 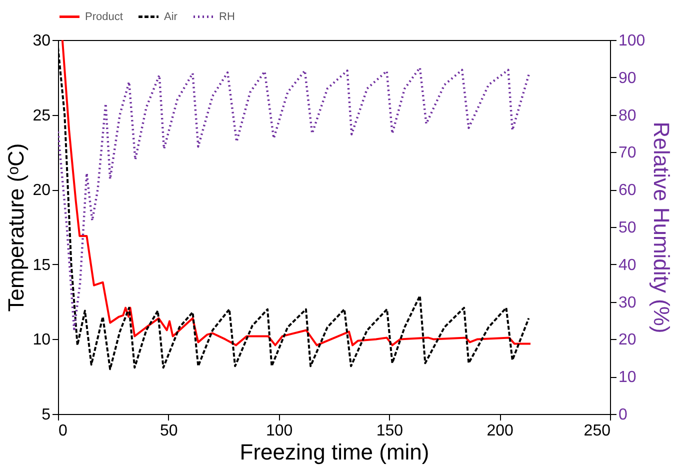 I want to click on legend-label: RH, so click(x=227, y=16).